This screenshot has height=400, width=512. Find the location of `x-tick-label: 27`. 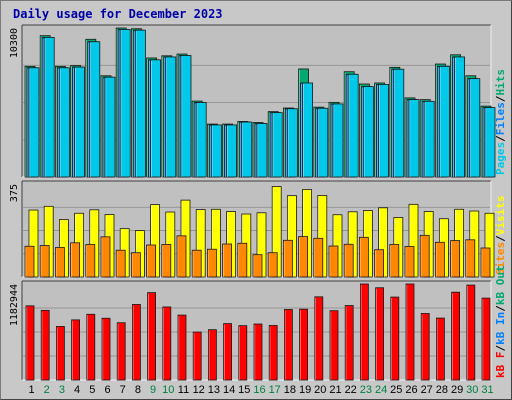

x-tick-label: 27 is located at coordinates (427, 390).